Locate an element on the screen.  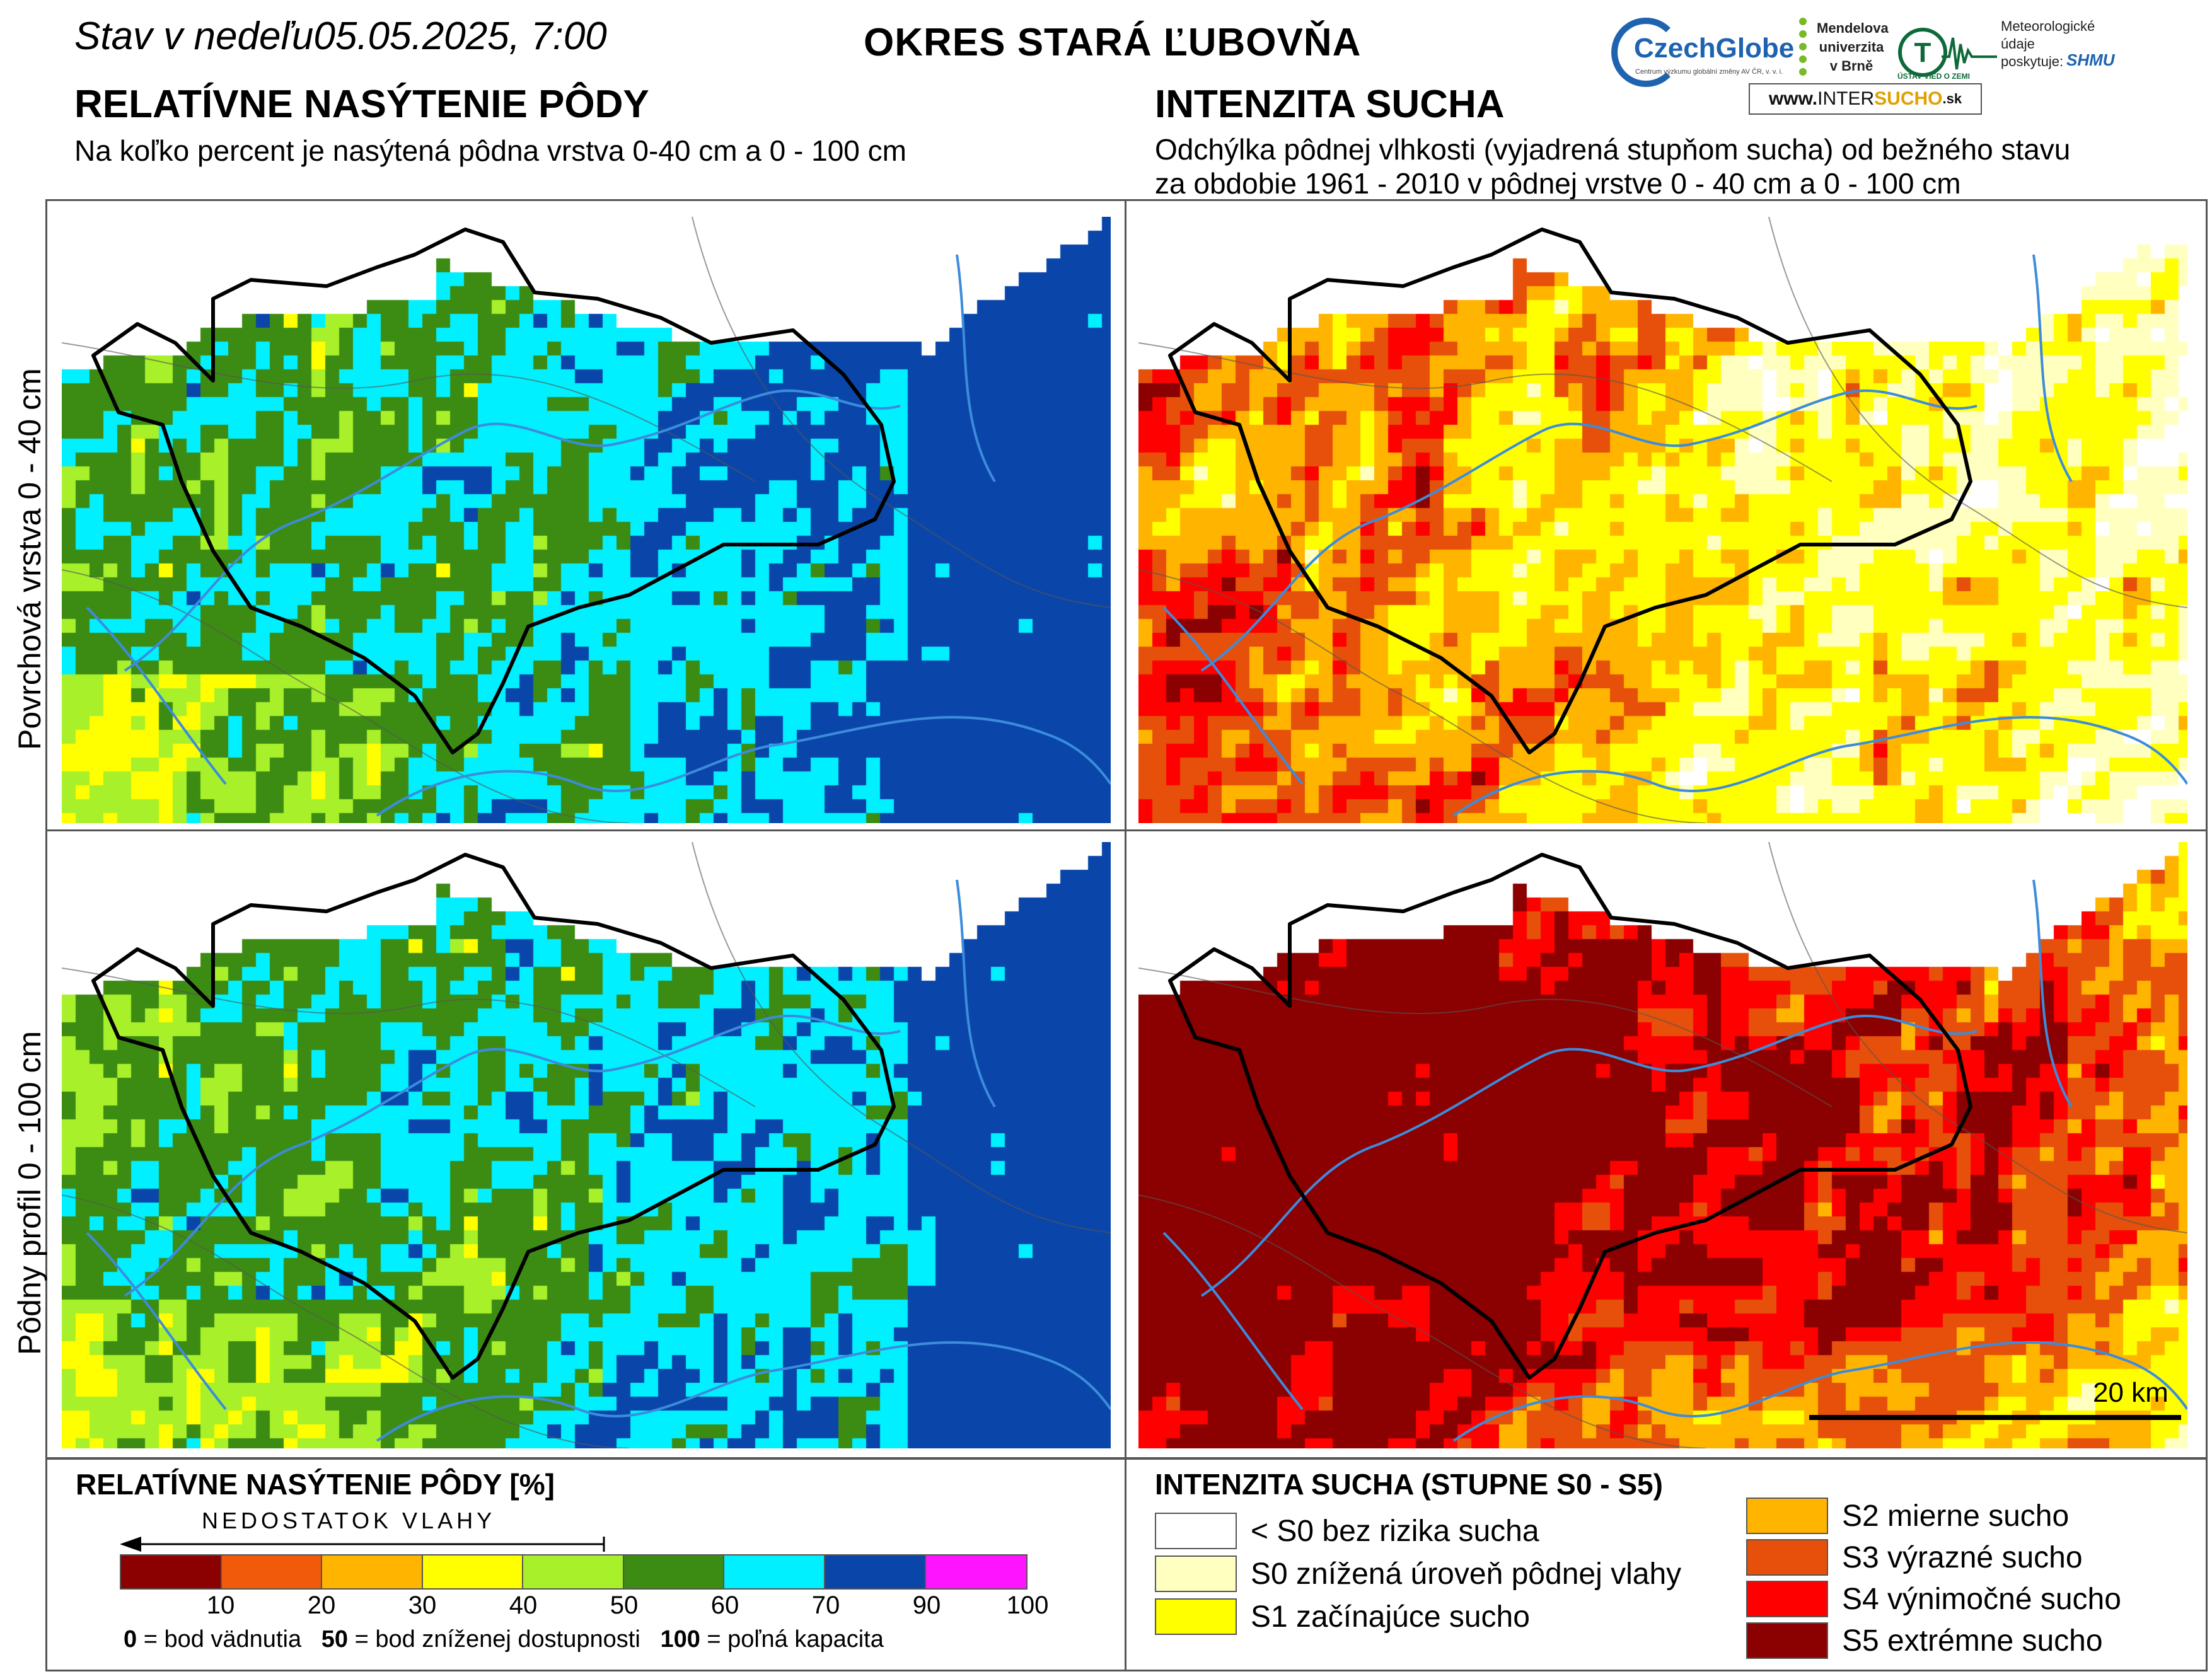
drought-class-label: < S0 bez rizika sucha is located at coordinates (1395, 1531).